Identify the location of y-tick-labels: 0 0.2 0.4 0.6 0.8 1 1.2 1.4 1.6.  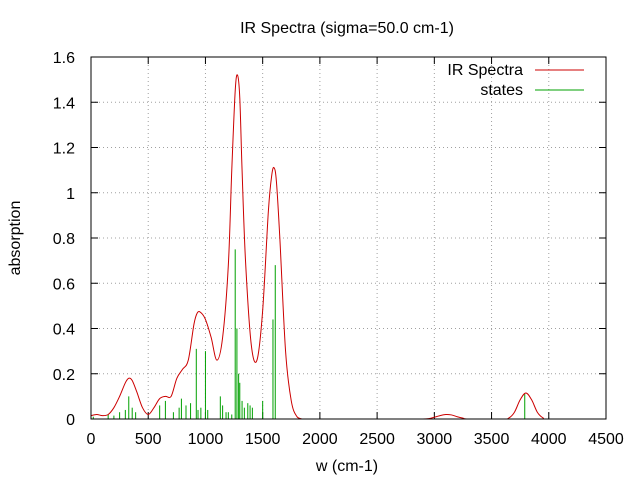
(64, 239).